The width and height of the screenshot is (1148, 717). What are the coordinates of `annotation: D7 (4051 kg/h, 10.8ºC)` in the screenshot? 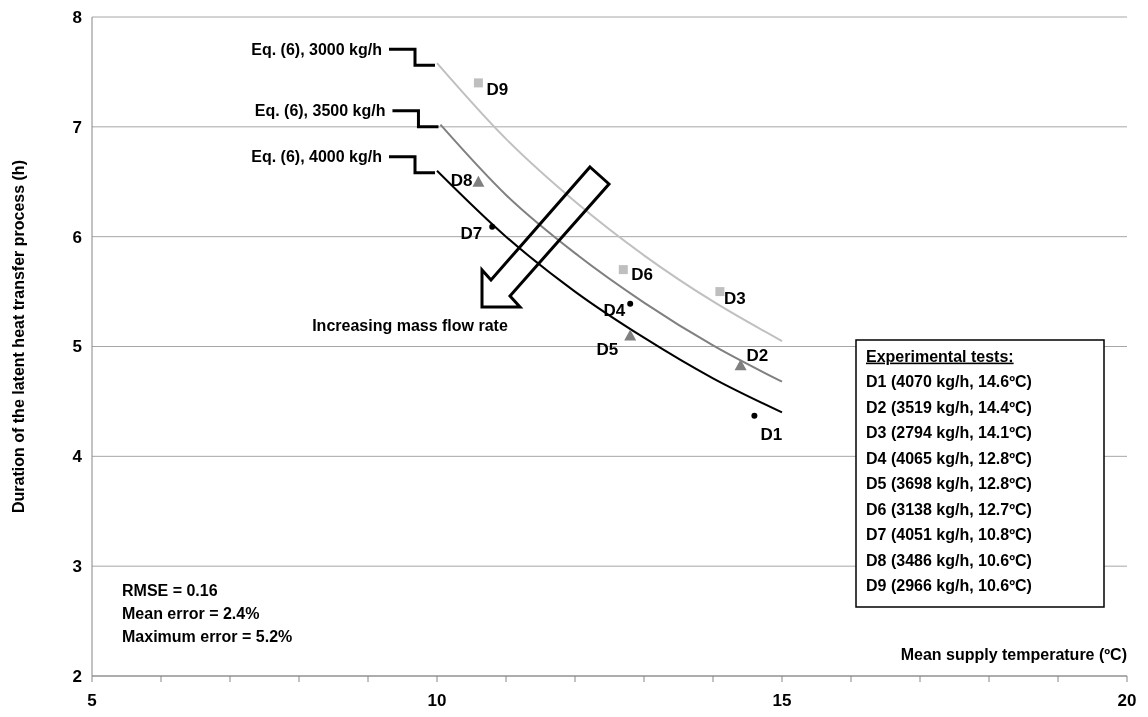 It's located at (949, 535).